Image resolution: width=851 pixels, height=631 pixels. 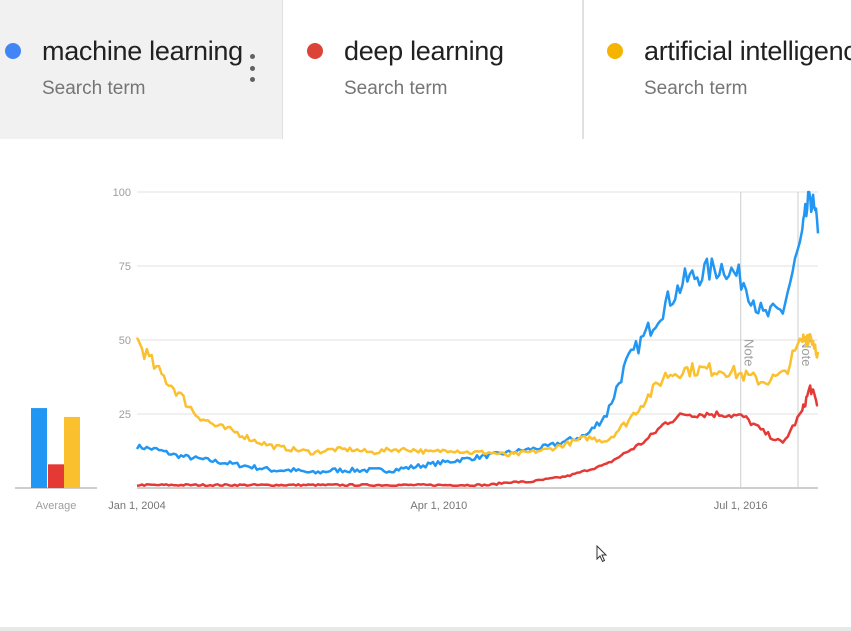 I want to click on term-label: machine learning, so click(x=142, y=51).